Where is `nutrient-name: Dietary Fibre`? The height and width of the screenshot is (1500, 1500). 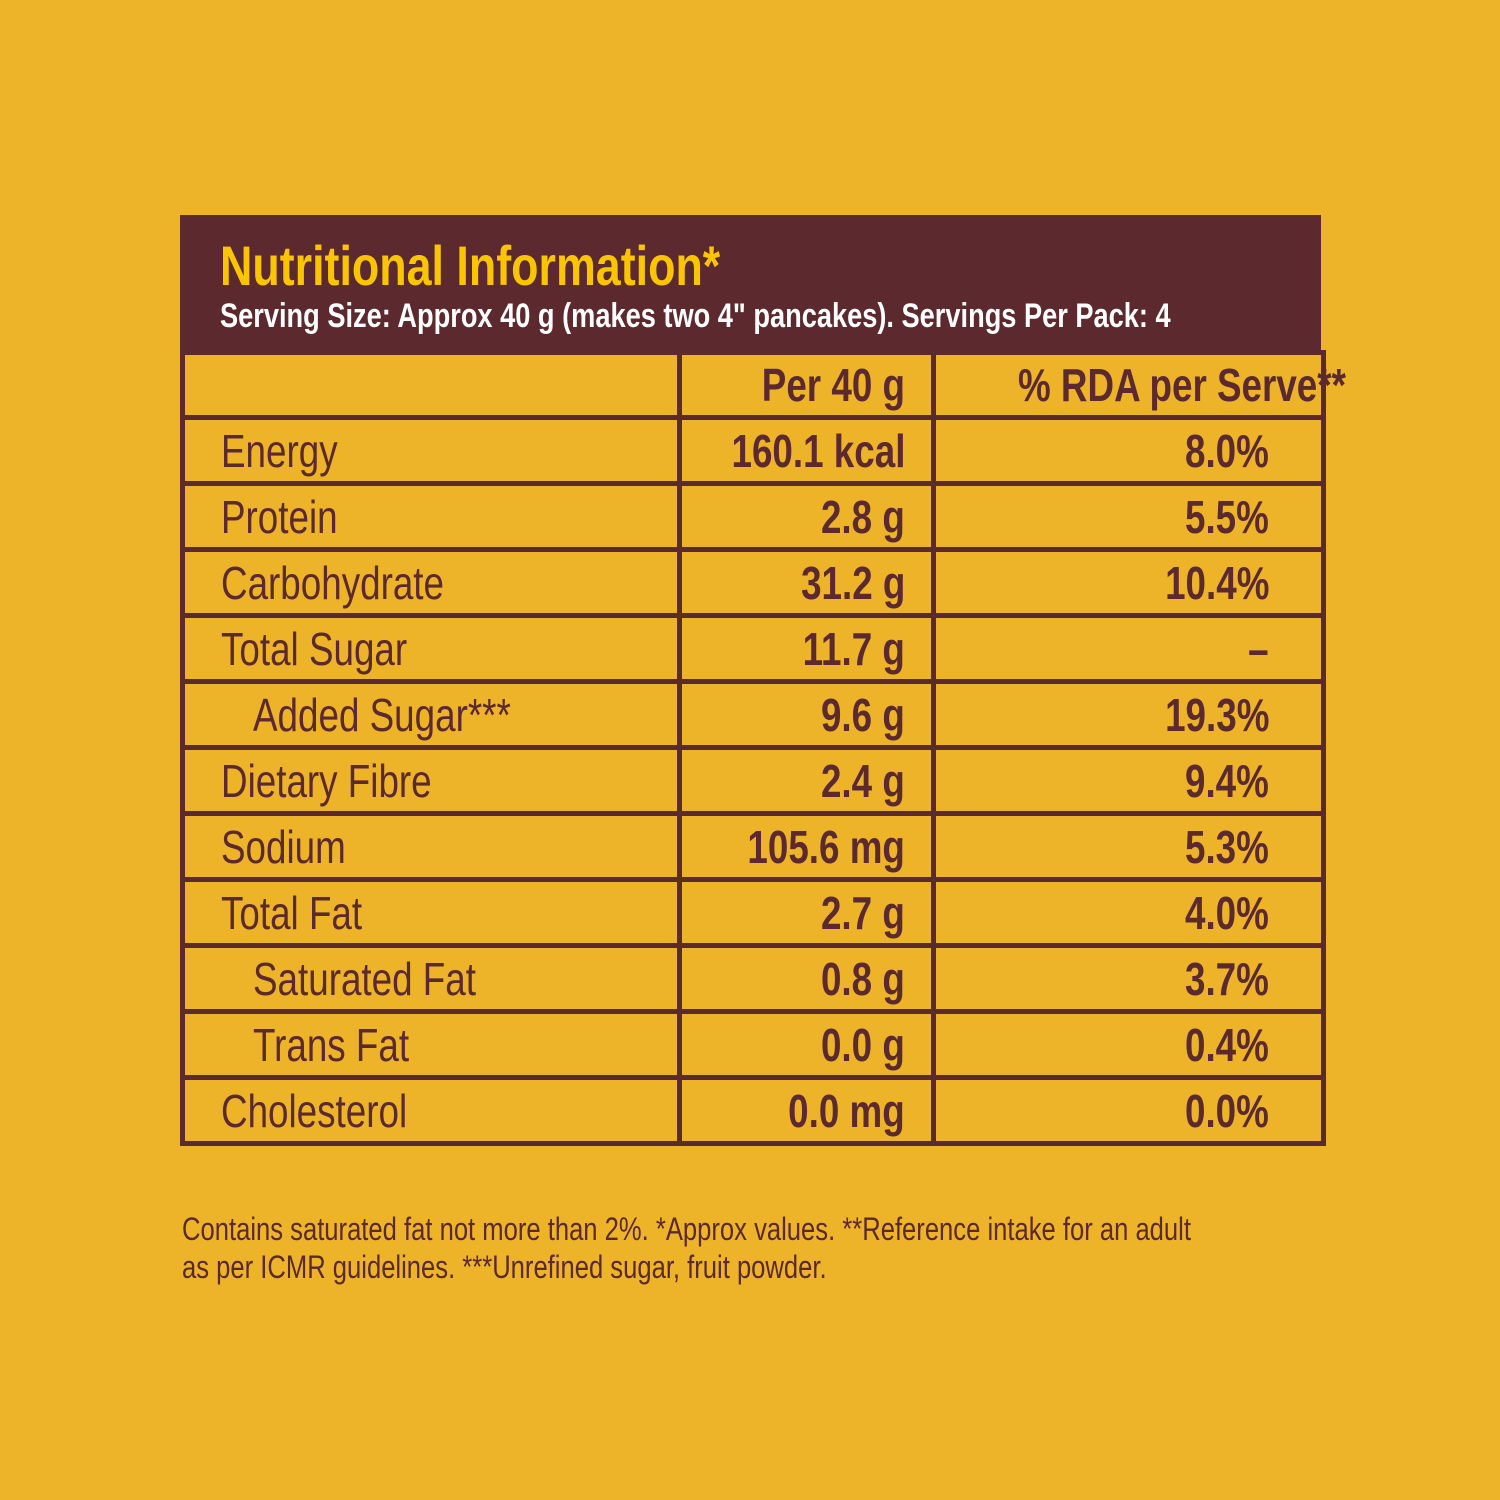
nutrient-name: Dietary Fibre is located at coordinates (431, 780).